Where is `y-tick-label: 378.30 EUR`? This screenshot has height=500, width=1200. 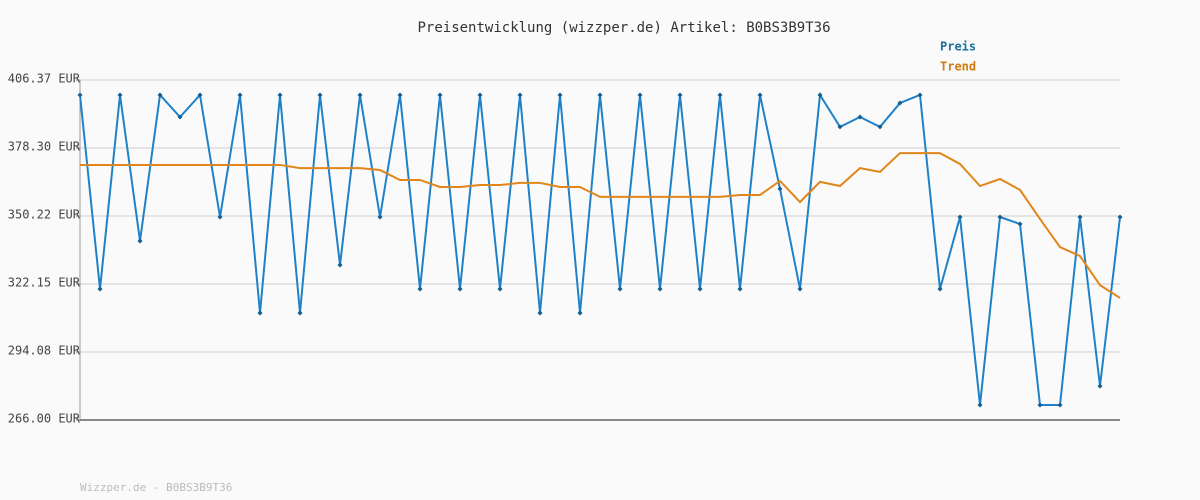
y-tick-label: 378.30 EUR is located at coordinates (44, 146).